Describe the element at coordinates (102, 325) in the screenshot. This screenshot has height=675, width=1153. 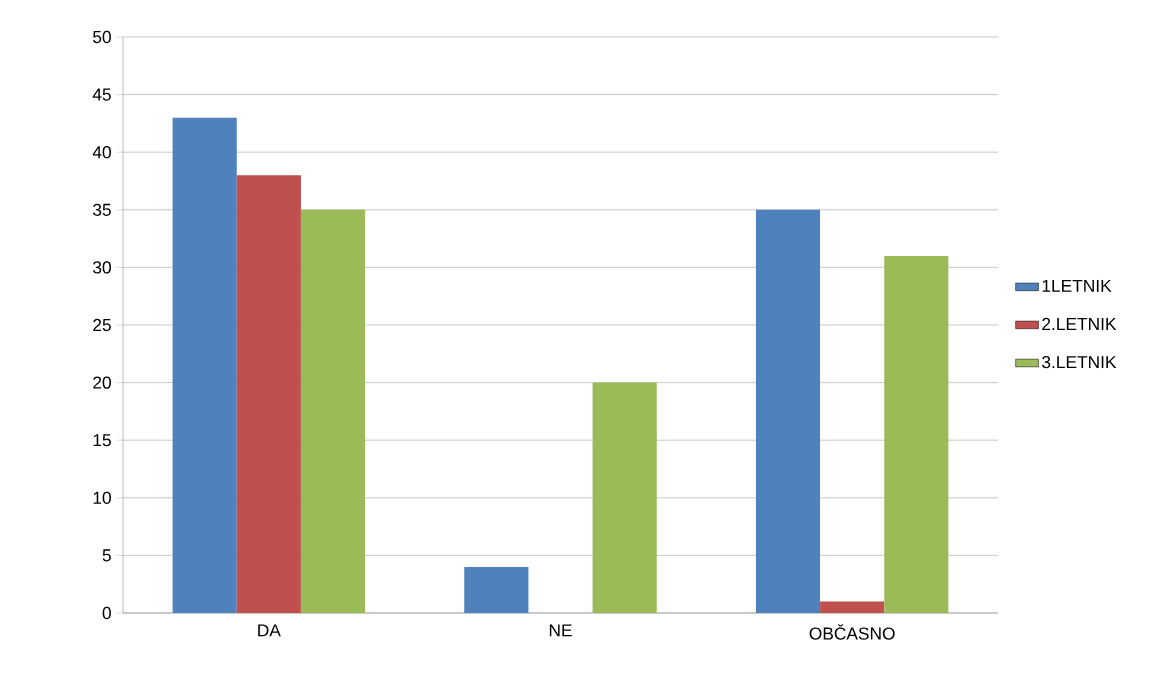
I see `y-tick-label: 25` at that location.